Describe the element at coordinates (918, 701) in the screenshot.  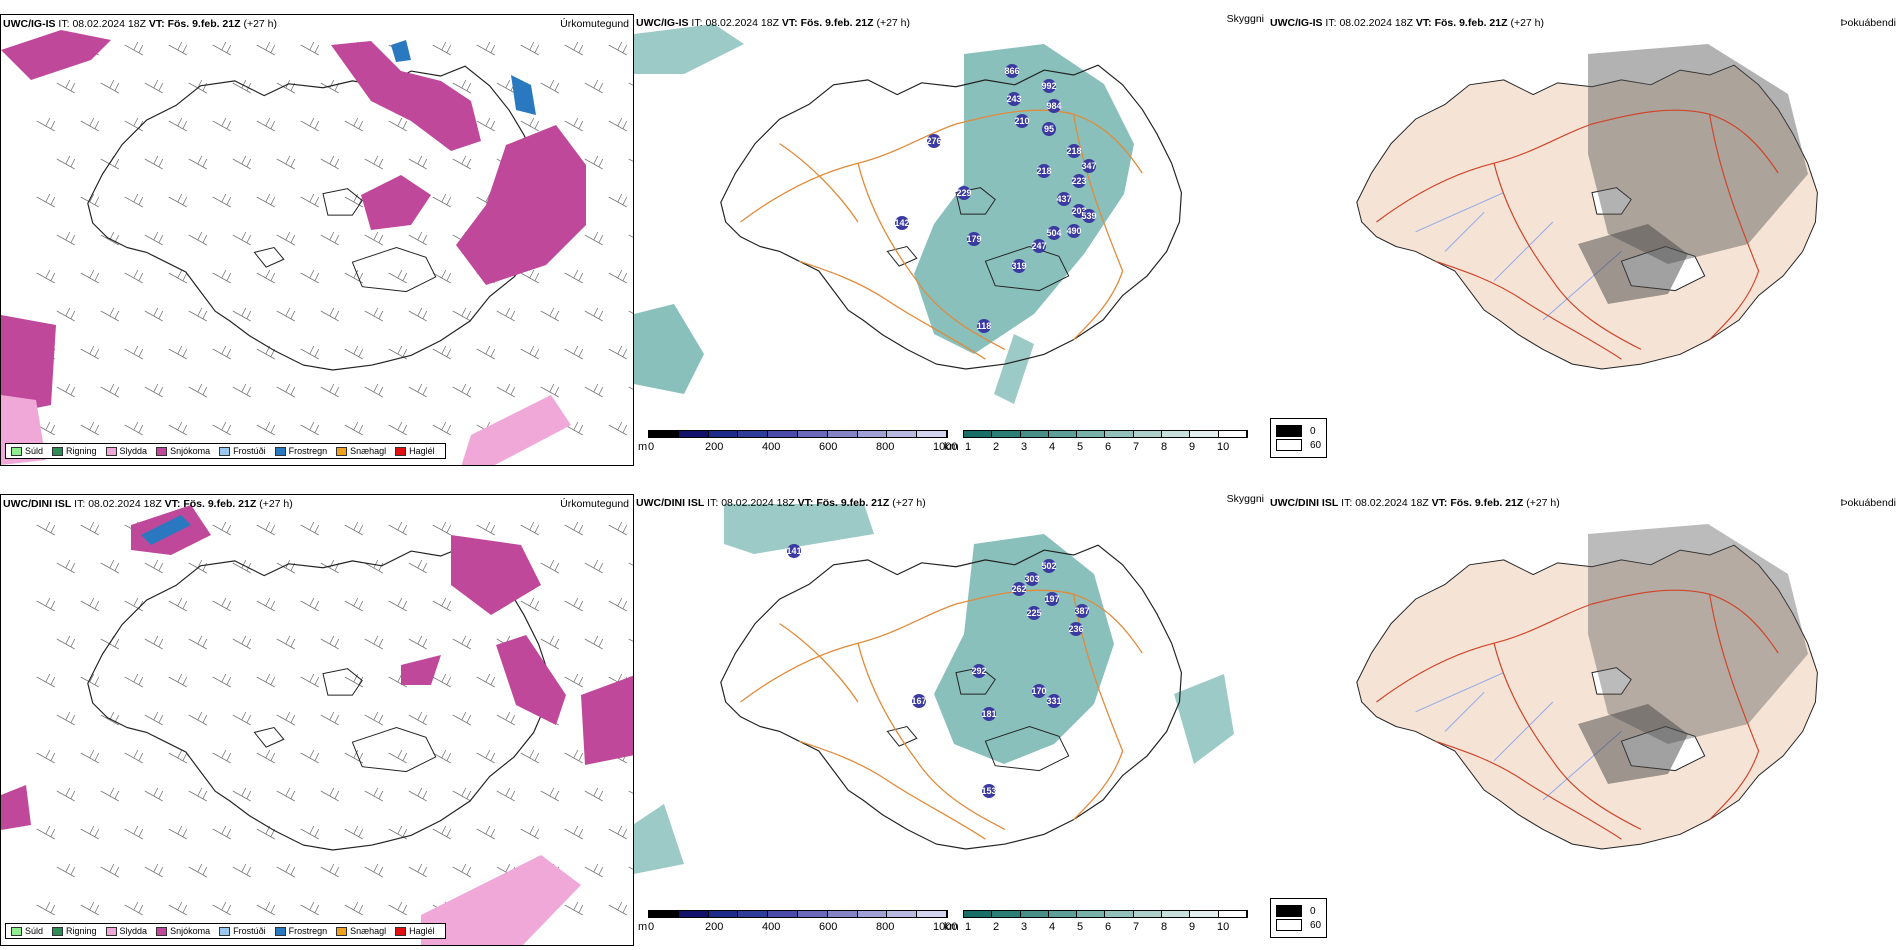
I see `spot-label: 167` at that location.